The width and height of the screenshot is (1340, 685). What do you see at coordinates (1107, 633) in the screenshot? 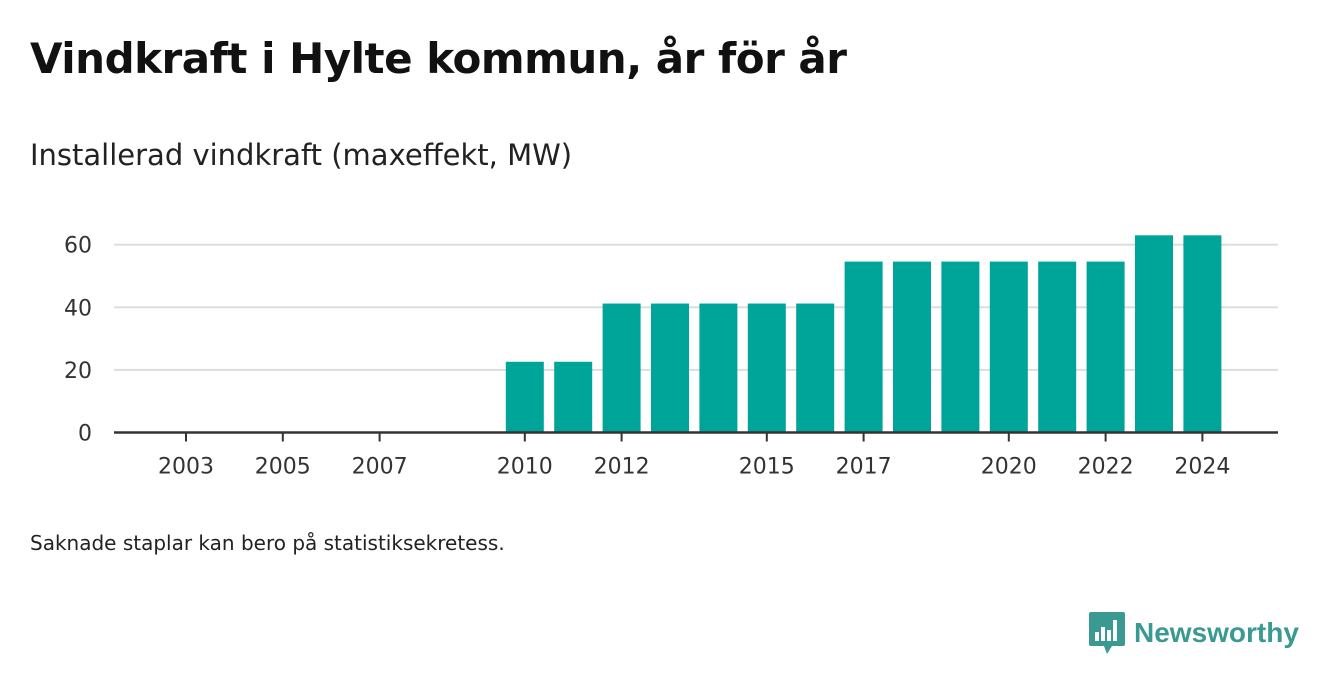
I see `newsworthy-bars-icon` at bounding box center [1107, 633].